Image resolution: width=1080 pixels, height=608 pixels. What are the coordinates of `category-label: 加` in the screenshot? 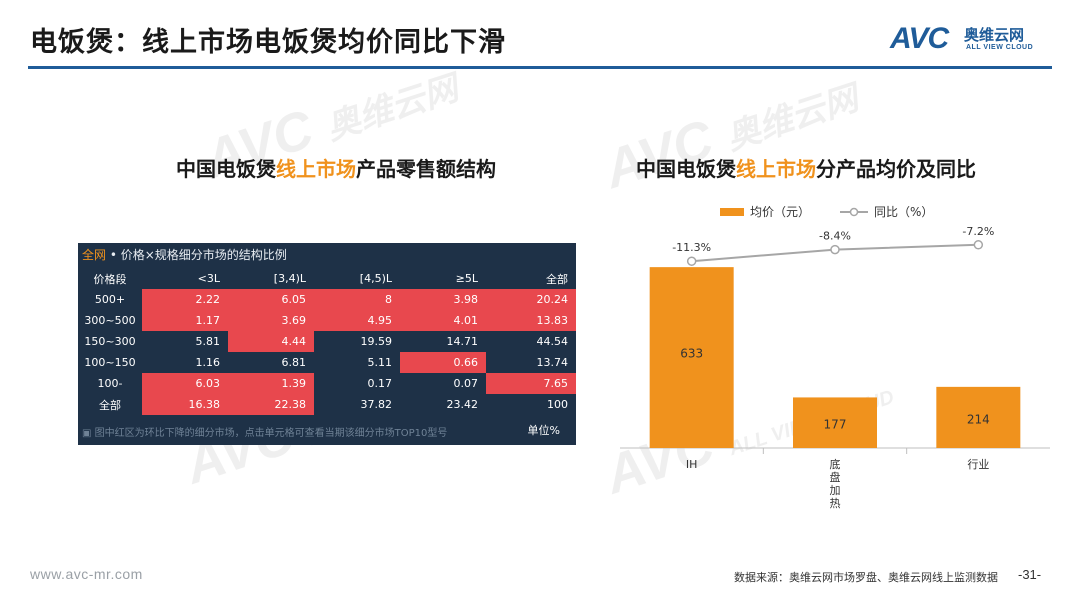 It's located at (835, 490).